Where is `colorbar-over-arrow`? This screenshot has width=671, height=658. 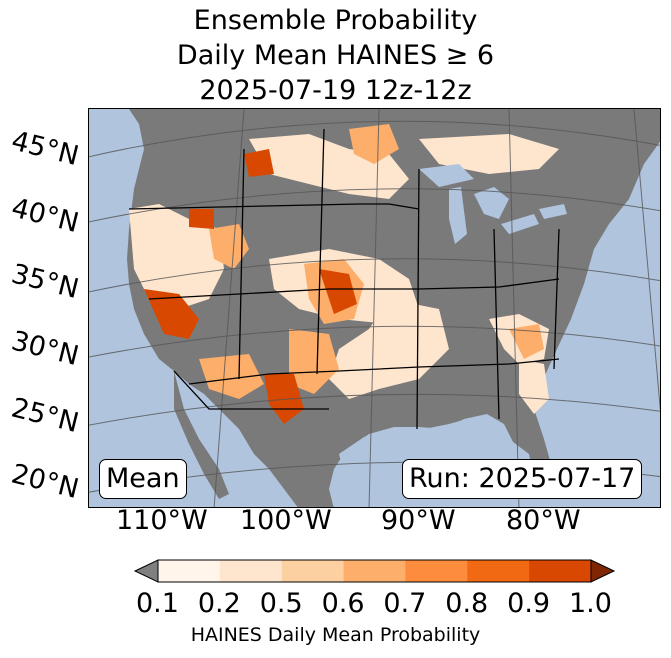
colorbar-over-arrow is located at coordinates (603, 571).